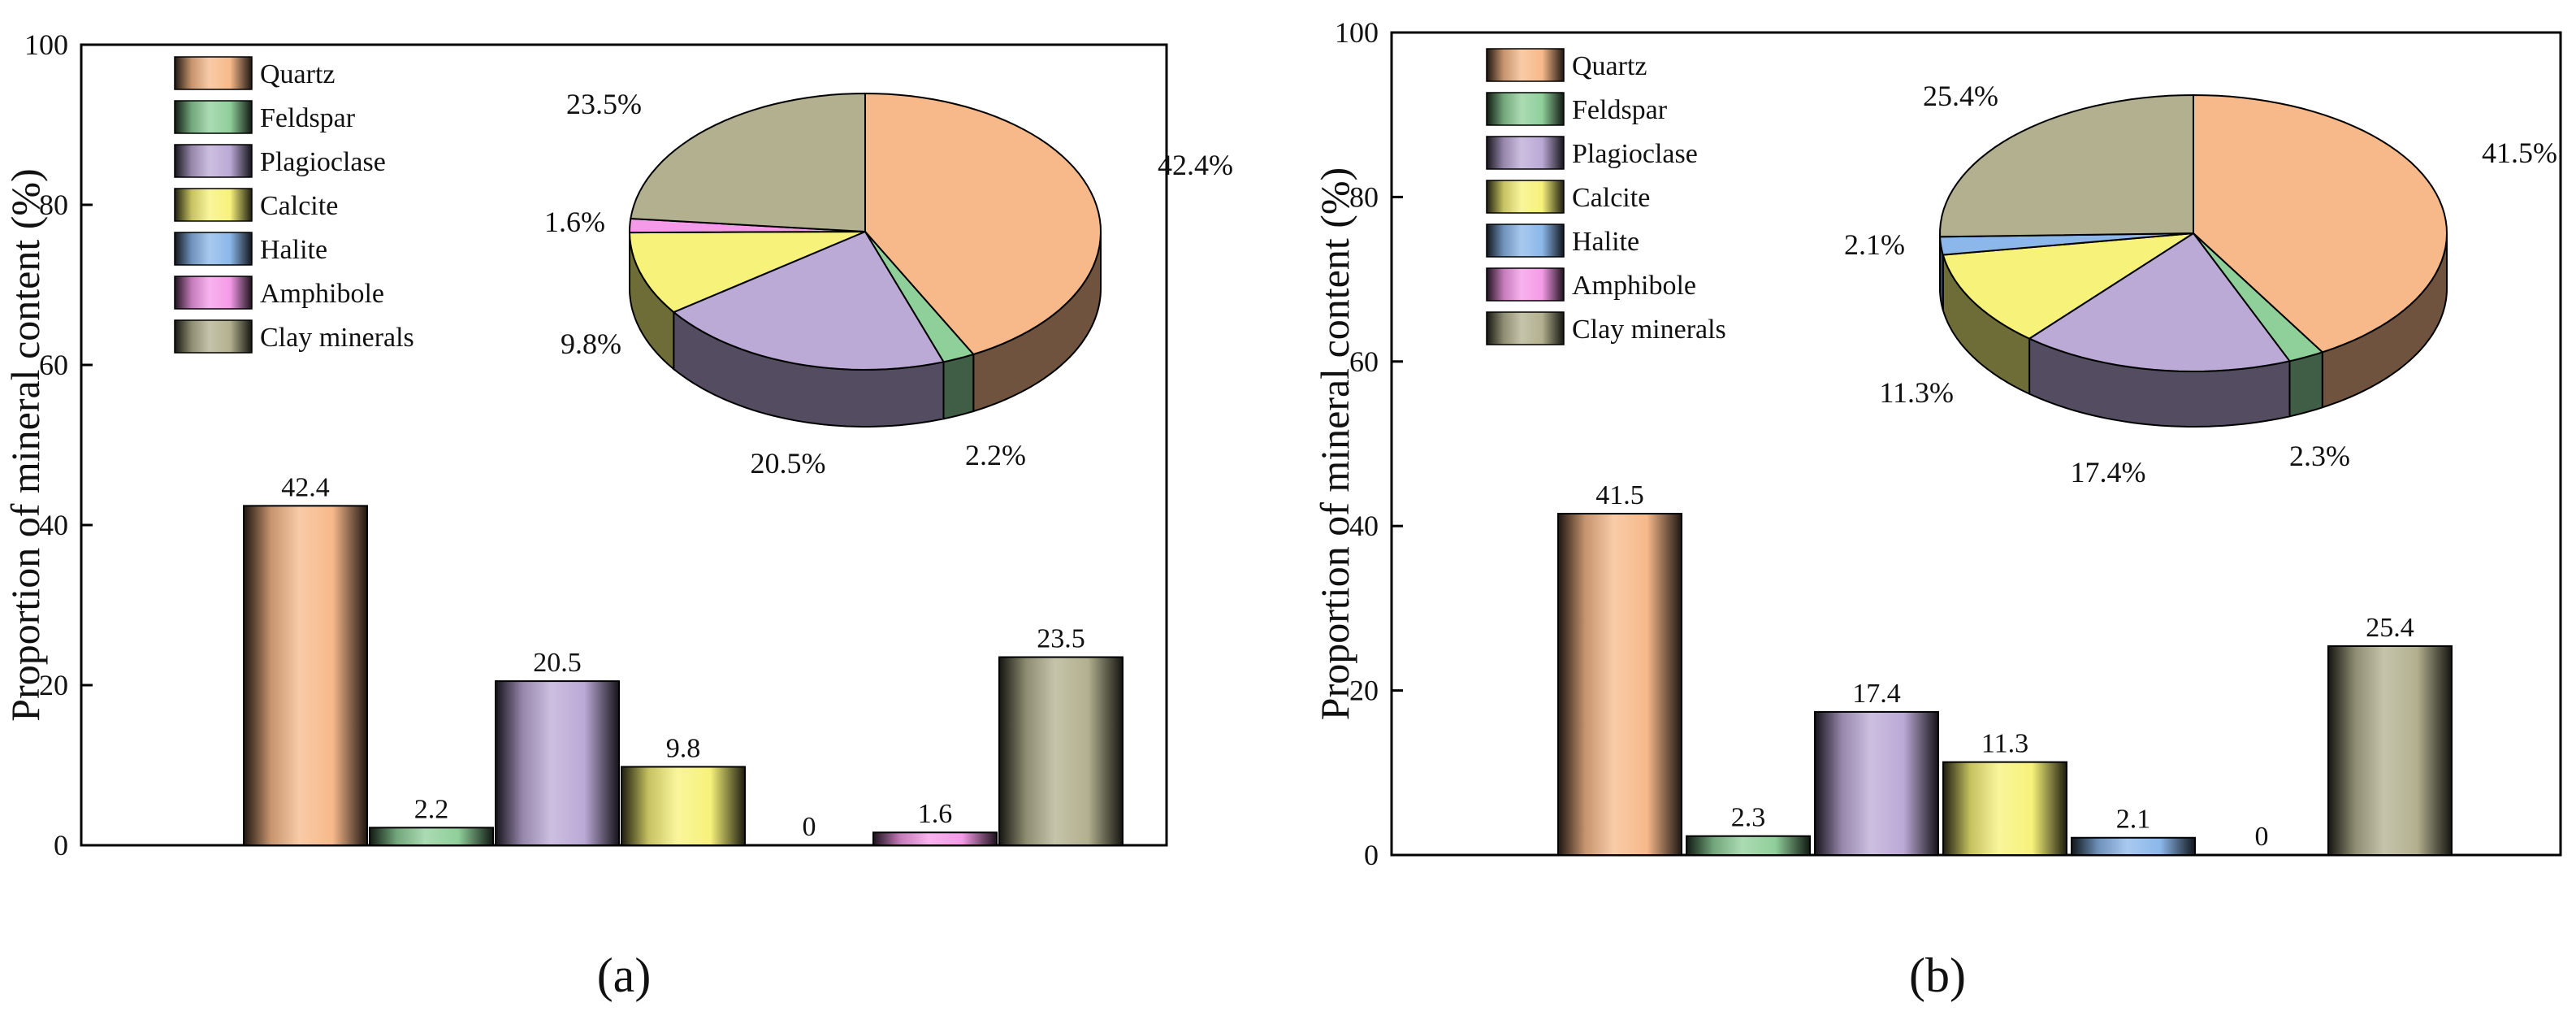 The image size is (2576, 1020). What do you see at coordinates (2005, 744) in the screenshot?
I see `bar-value-label-calcite: 11.3` at bounding box center [2005, 744].